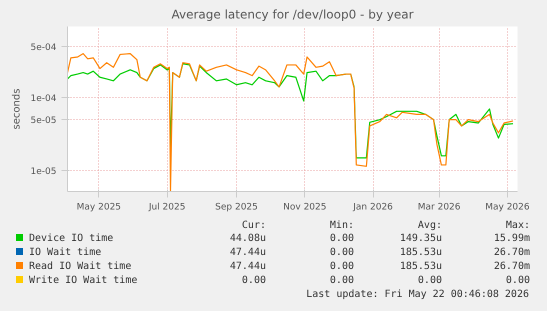 This screenshot has height=311, width=547. Describe the element at coordinates (292, 15) in the screenshot. I see `chart-title: Average latency for /dev/loop0 - by year` at that location.